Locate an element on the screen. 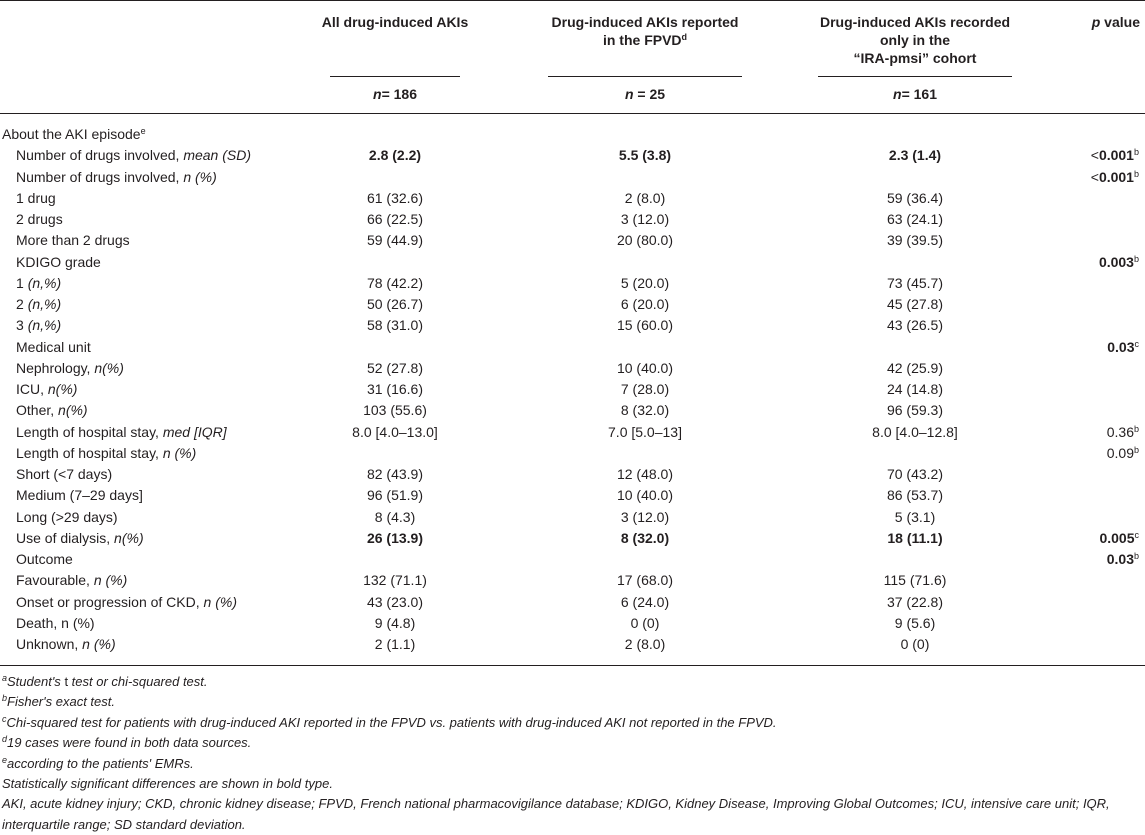 The width and height of the screenshot is (1145, 835). row-label: Onset or progression of CKD, n (%) is located at coordinates (126, 602).